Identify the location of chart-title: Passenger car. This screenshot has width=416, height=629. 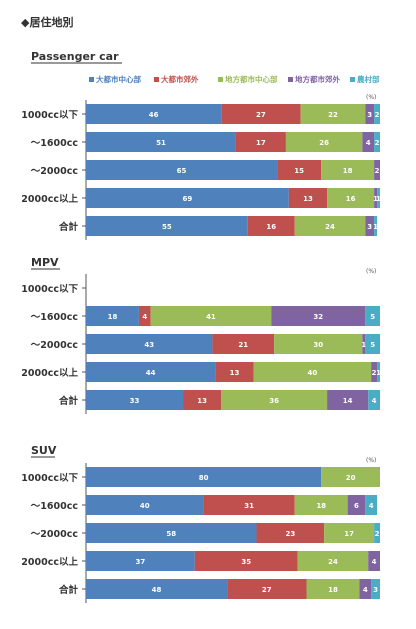
(75, 56).